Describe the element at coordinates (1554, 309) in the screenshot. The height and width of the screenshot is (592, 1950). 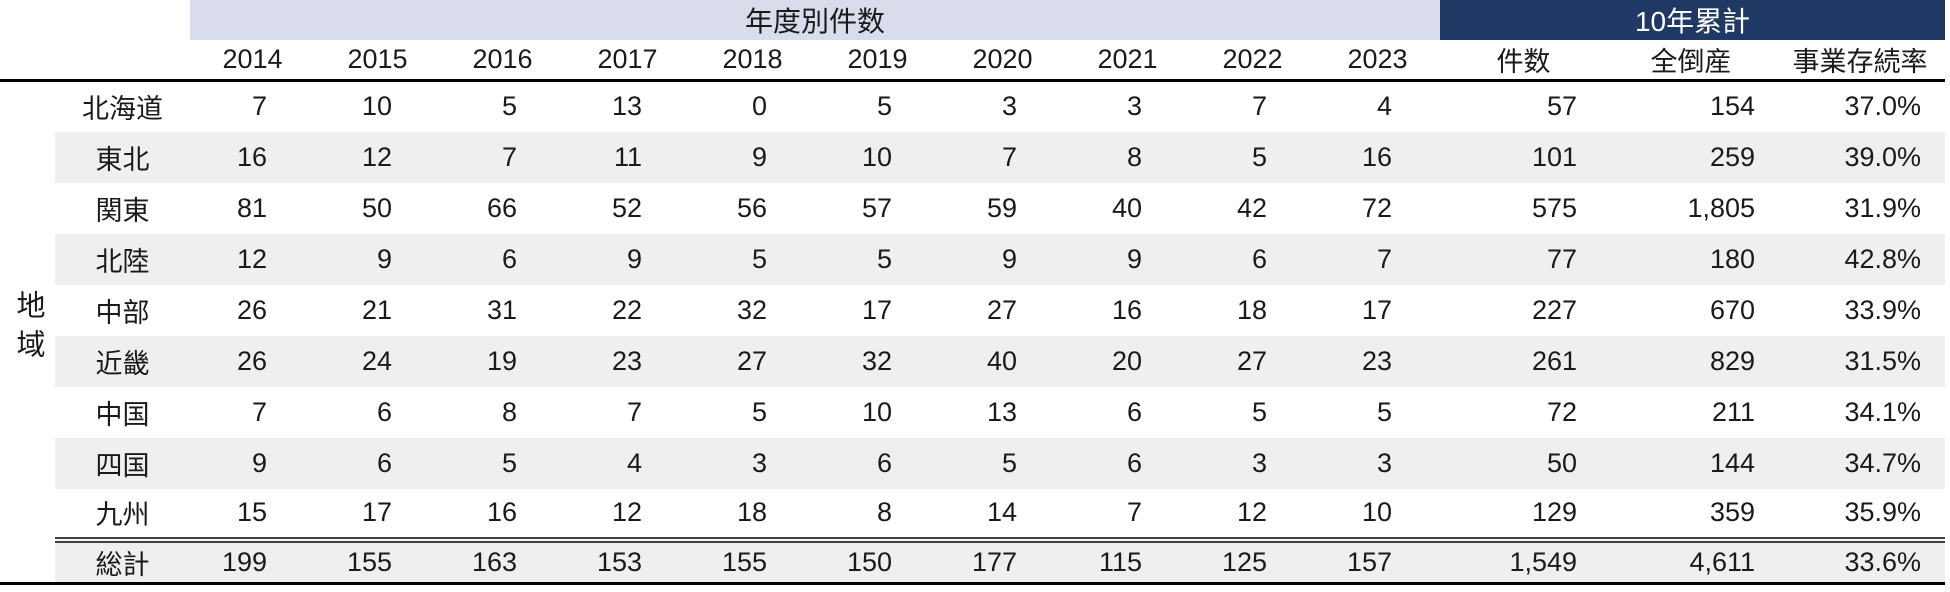
I see `value-cell: 227` at that location.